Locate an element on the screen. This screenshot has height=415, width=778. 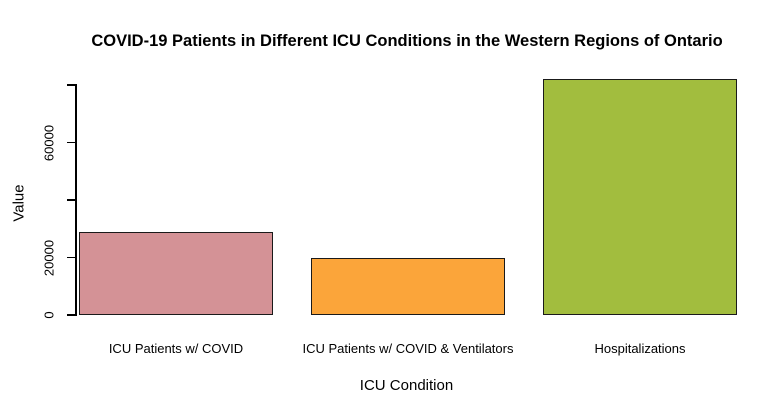
y-tick-label: 60000 is located at coordinates (49, 142).